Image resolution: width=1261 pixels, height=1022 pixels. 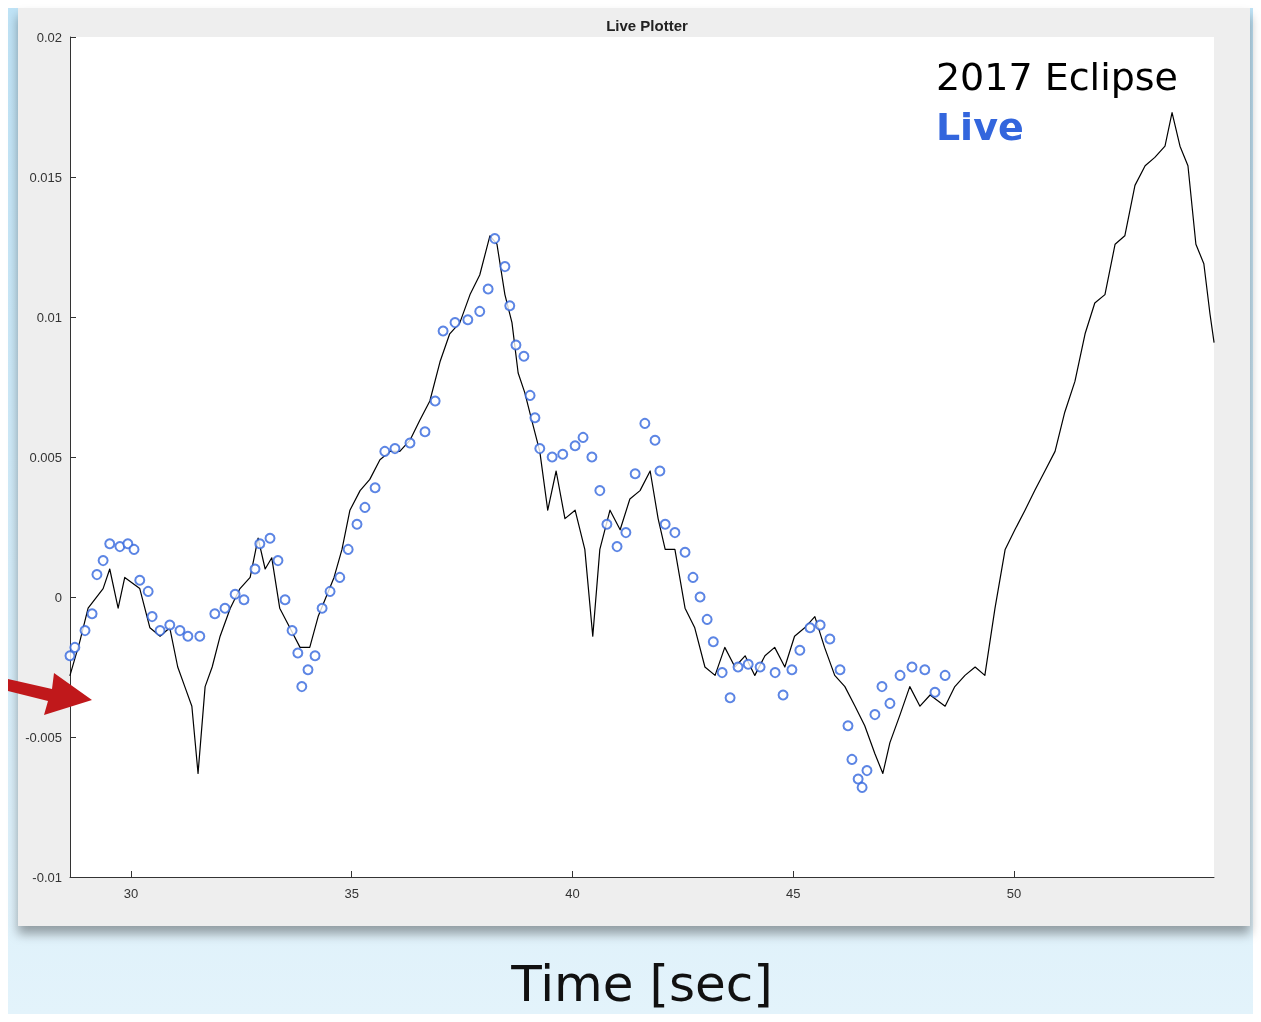 I want to click on x-tick-label: 40, so click(x=572, y=893).